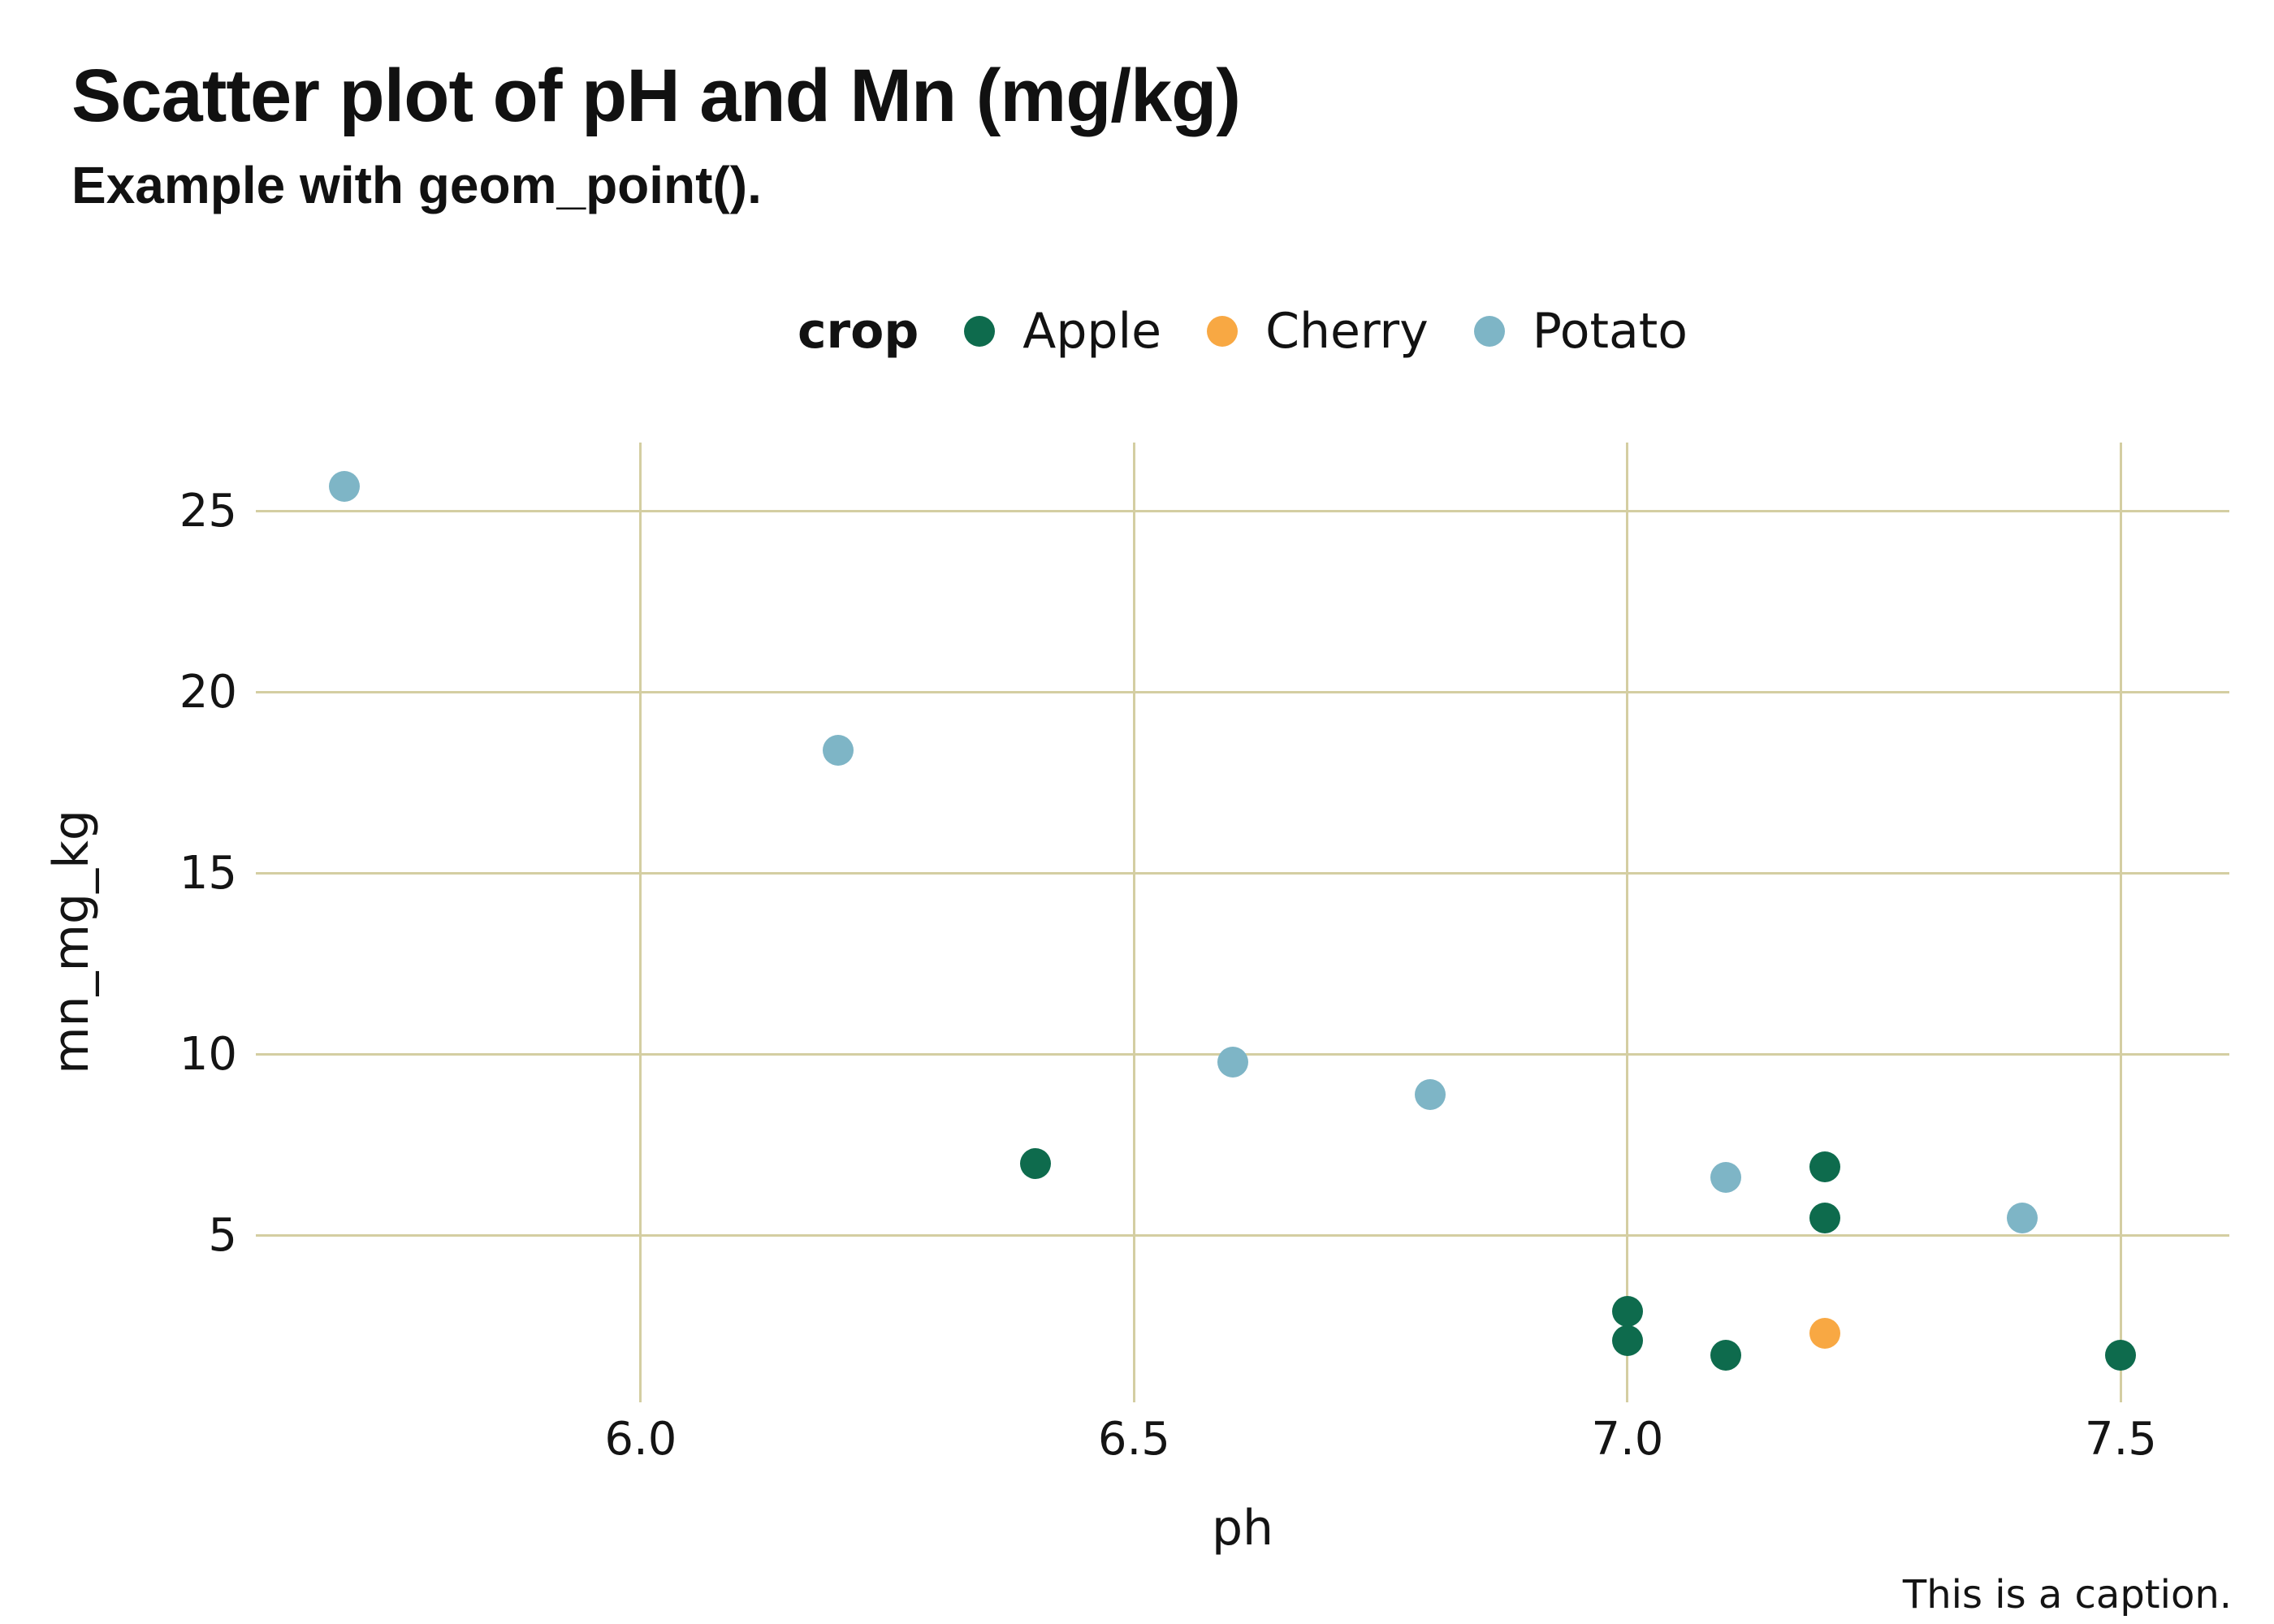  I want to click on x-tick-label-7.0: 7.0, so click(1628, 1440).